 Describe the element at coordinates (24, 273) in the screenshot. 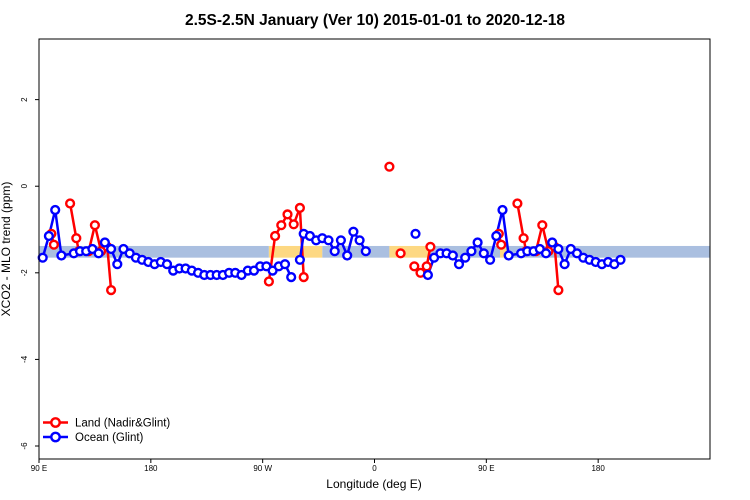

I see `y-tick-label-2: -2` at that location.